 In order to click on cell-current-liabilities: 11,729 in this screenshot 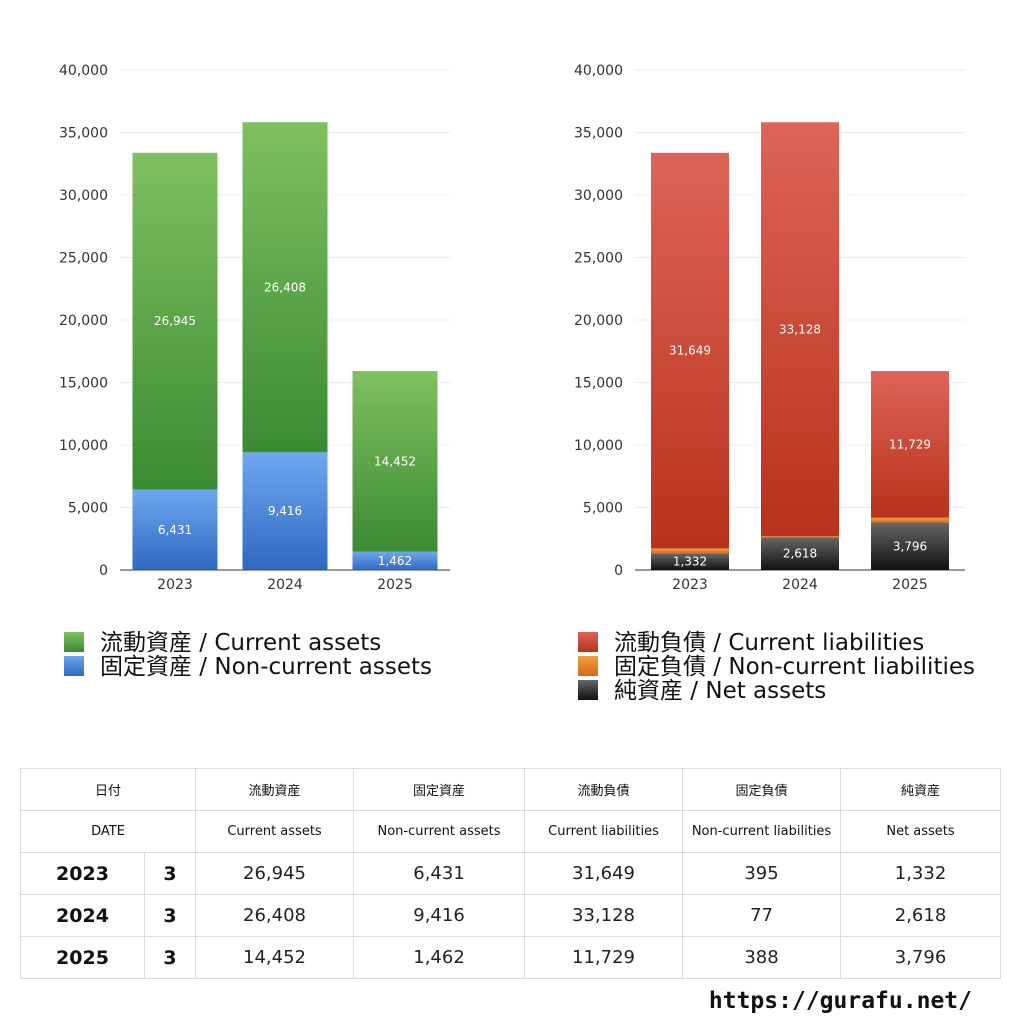, I will do `click(604, 957)`.